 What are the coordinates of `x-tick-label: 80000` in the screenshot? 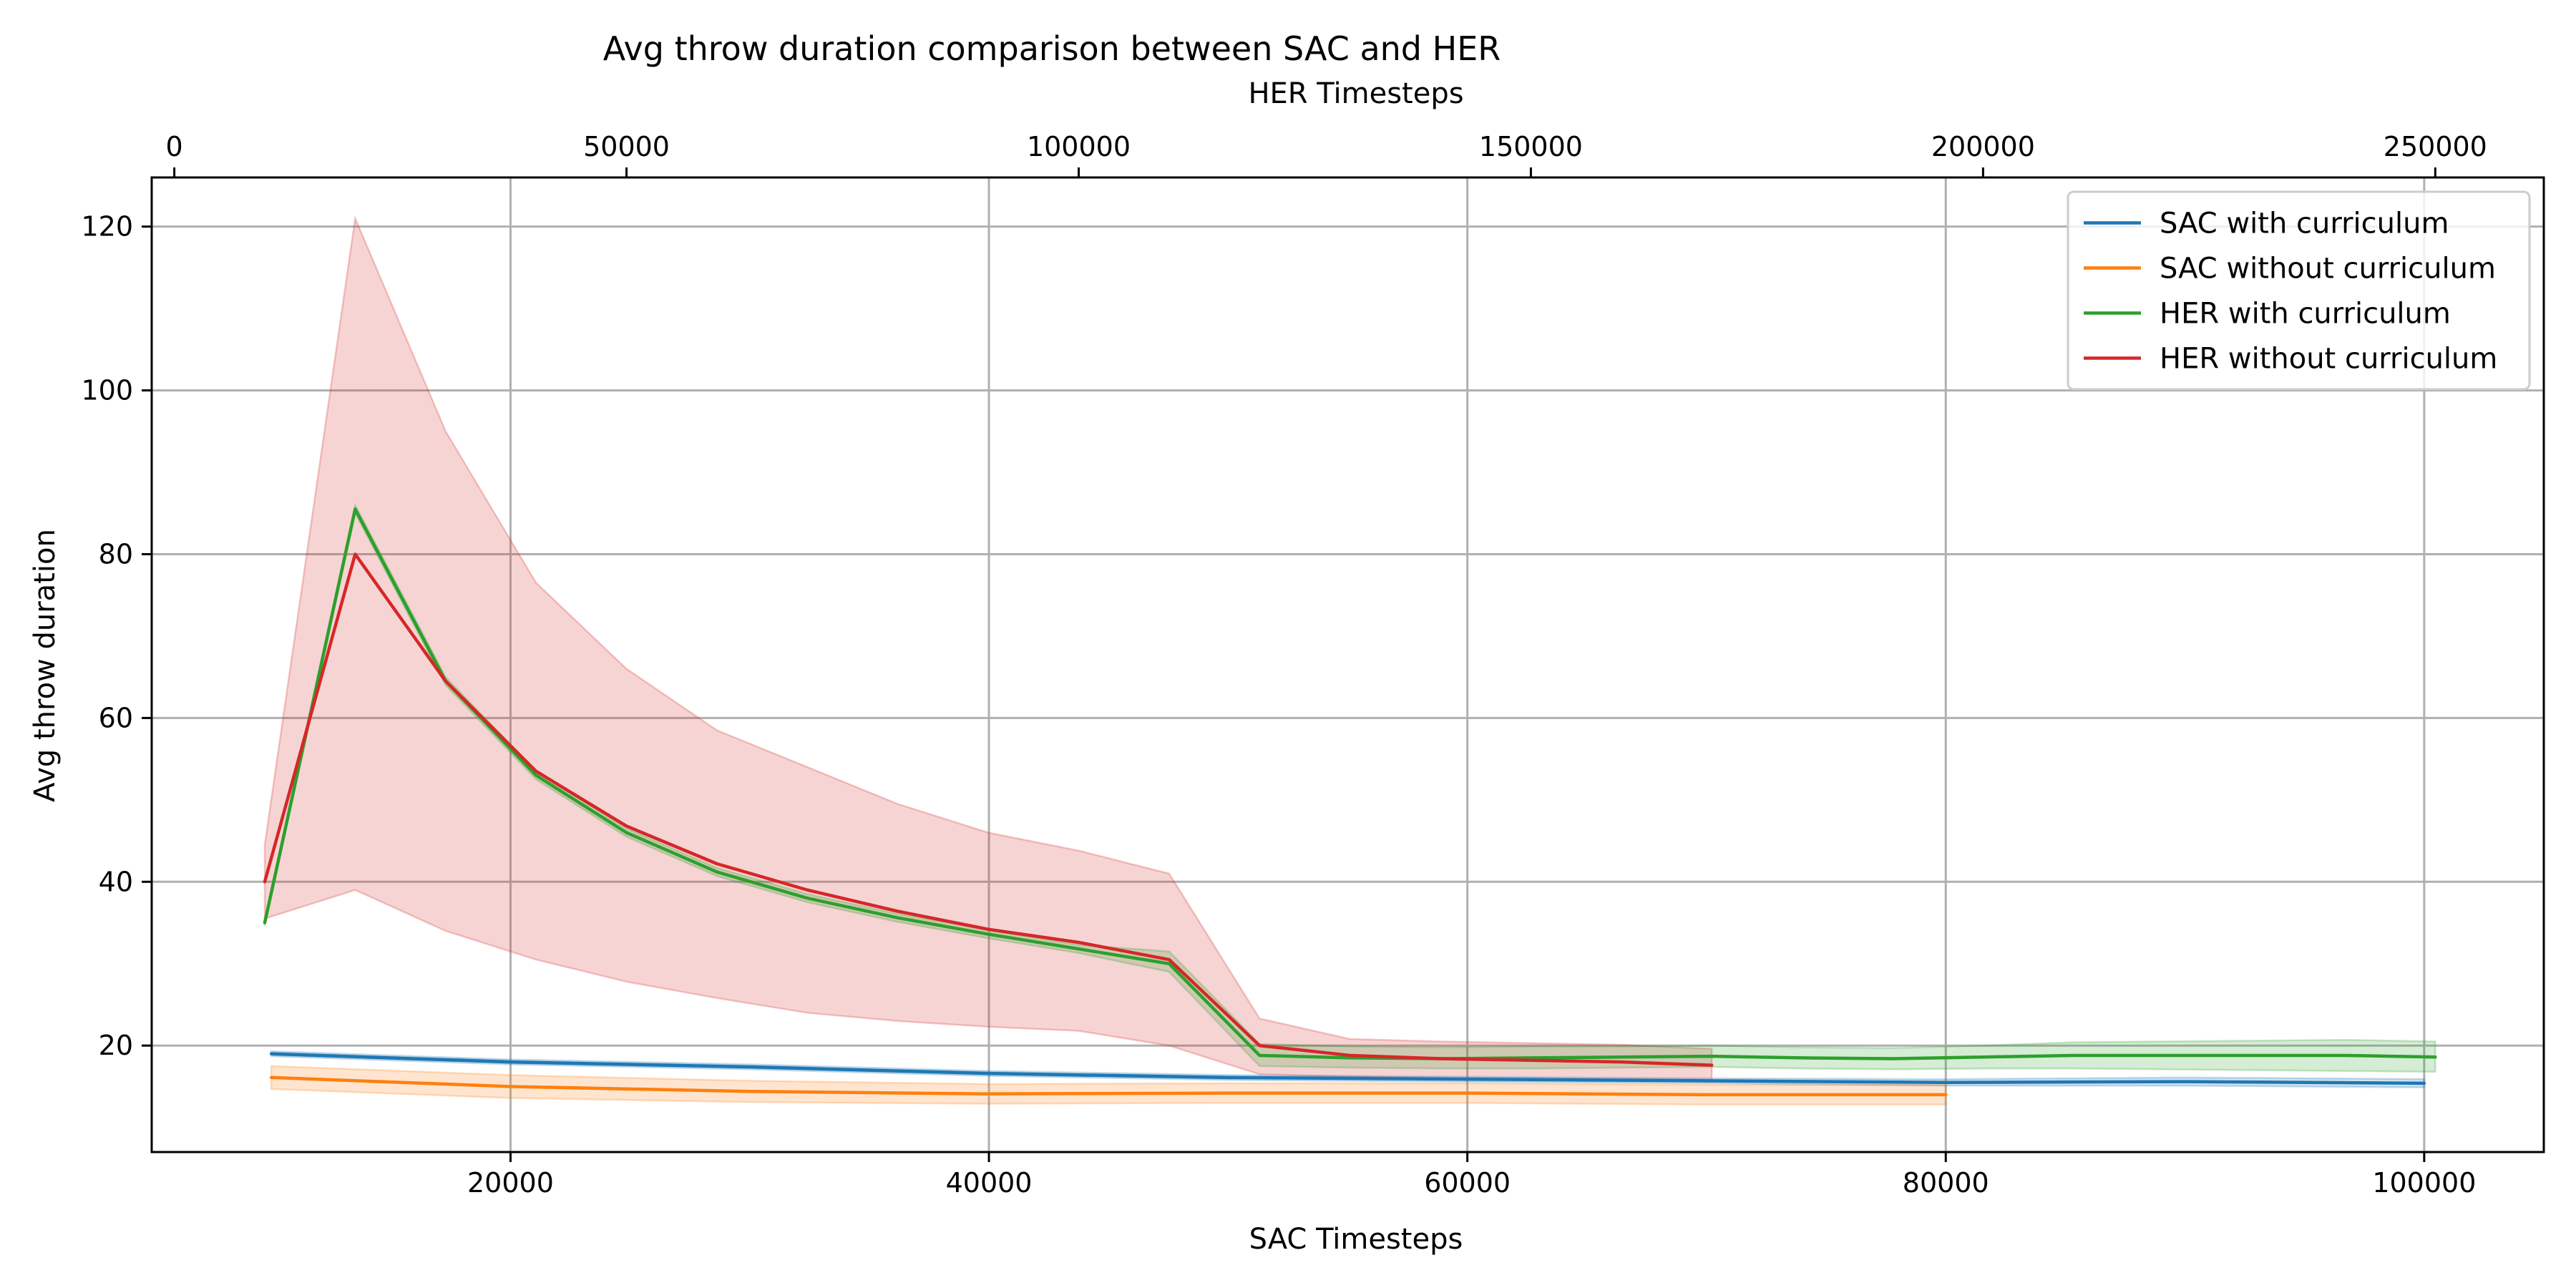 It's located at (1946, 1183).